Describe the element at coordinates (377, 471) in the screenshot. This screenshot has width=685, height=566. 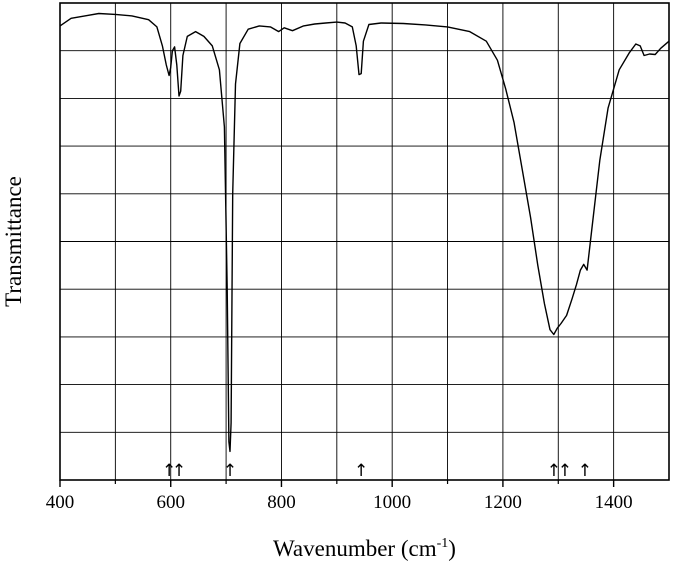
I see `peak-markers: ↑↑ ↑ ↑ ↑↑ ↑` at that location.